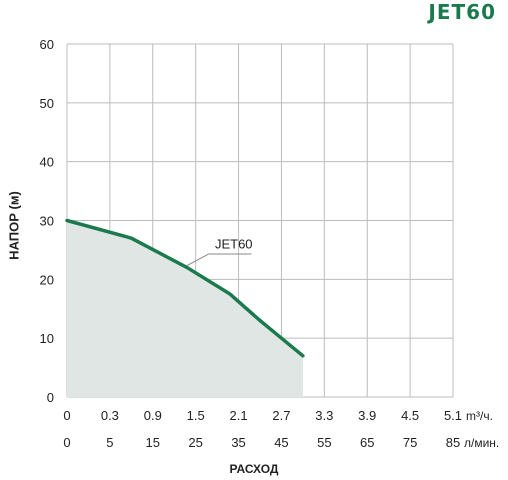 This screenshot has height=480, width=508. I want to click on x-tick-label-lmin: 65, so click(367, 442).